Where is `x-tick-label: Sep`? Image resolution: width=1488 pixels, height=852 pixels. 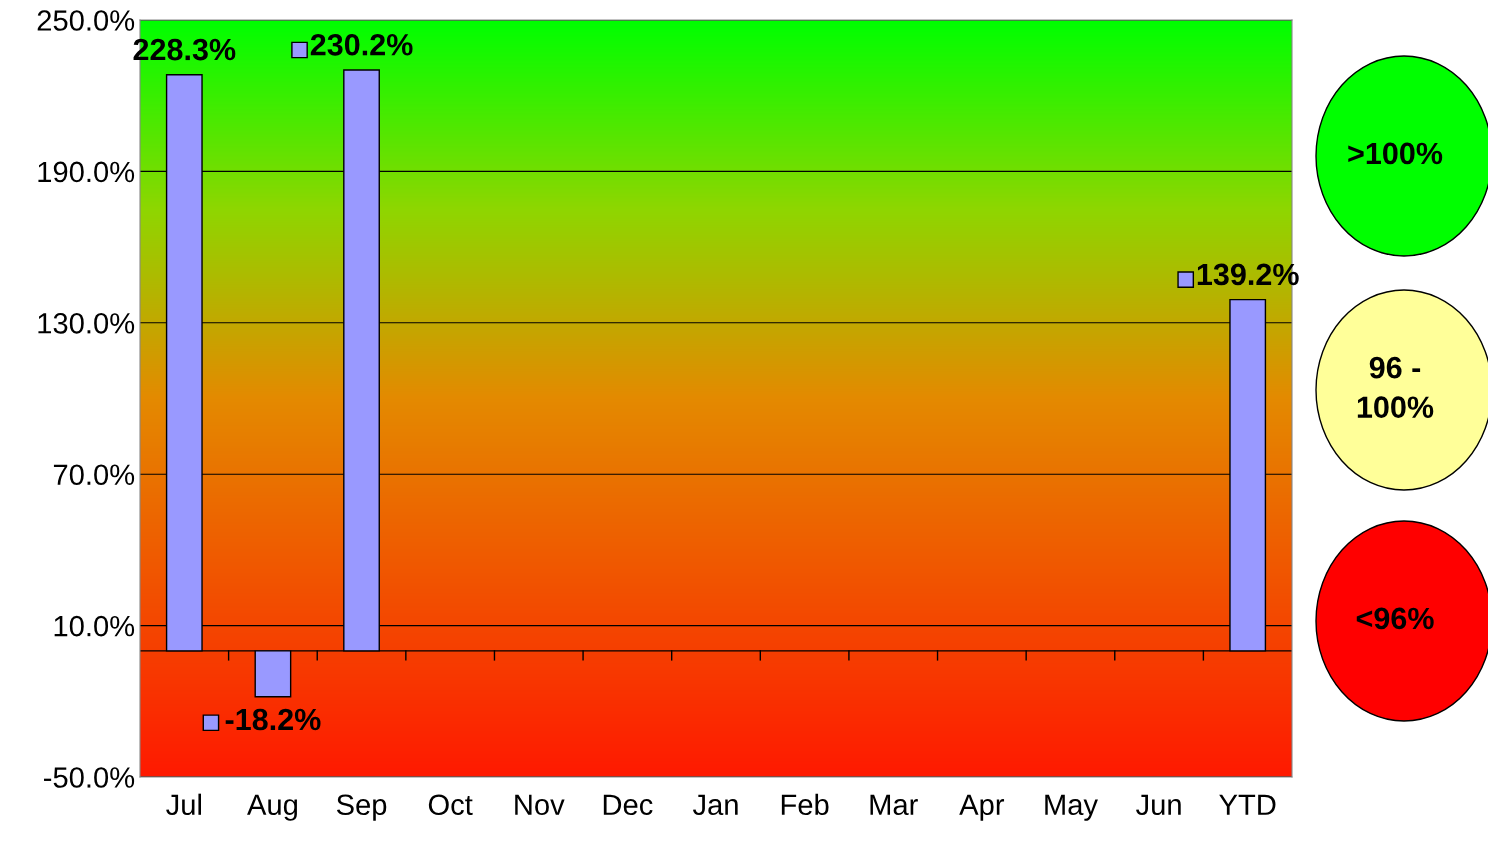
x-tick-label: Sep is located at coordinates (361, 807).